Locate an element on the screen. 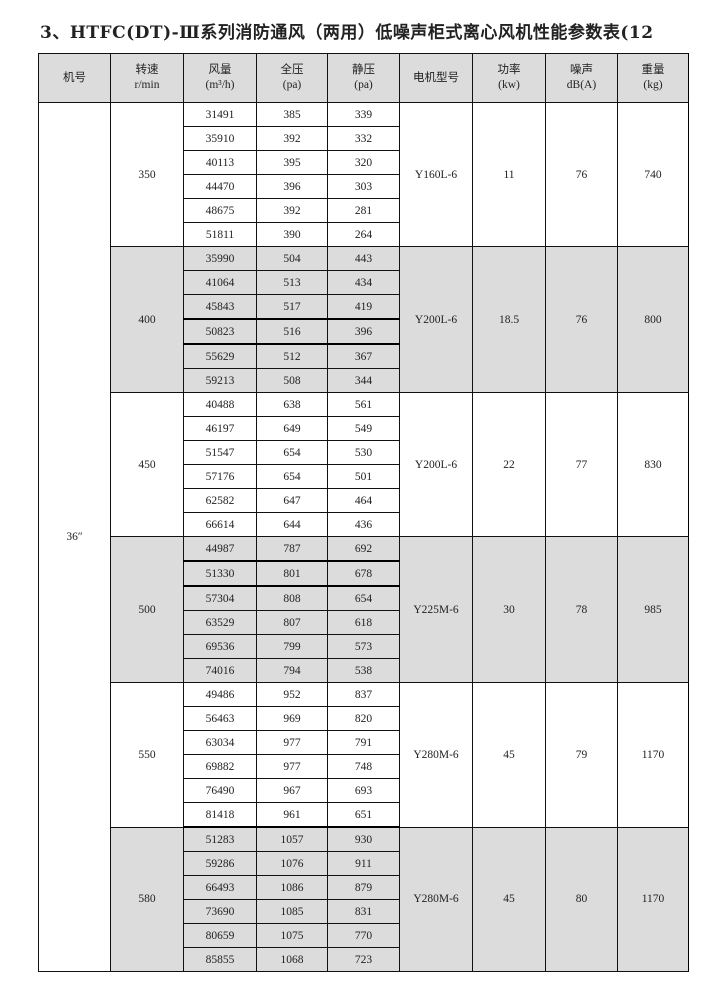 This screenshot has width=718, height=984. total-pressure-cell: 516 is located at coordinates (292, 331).